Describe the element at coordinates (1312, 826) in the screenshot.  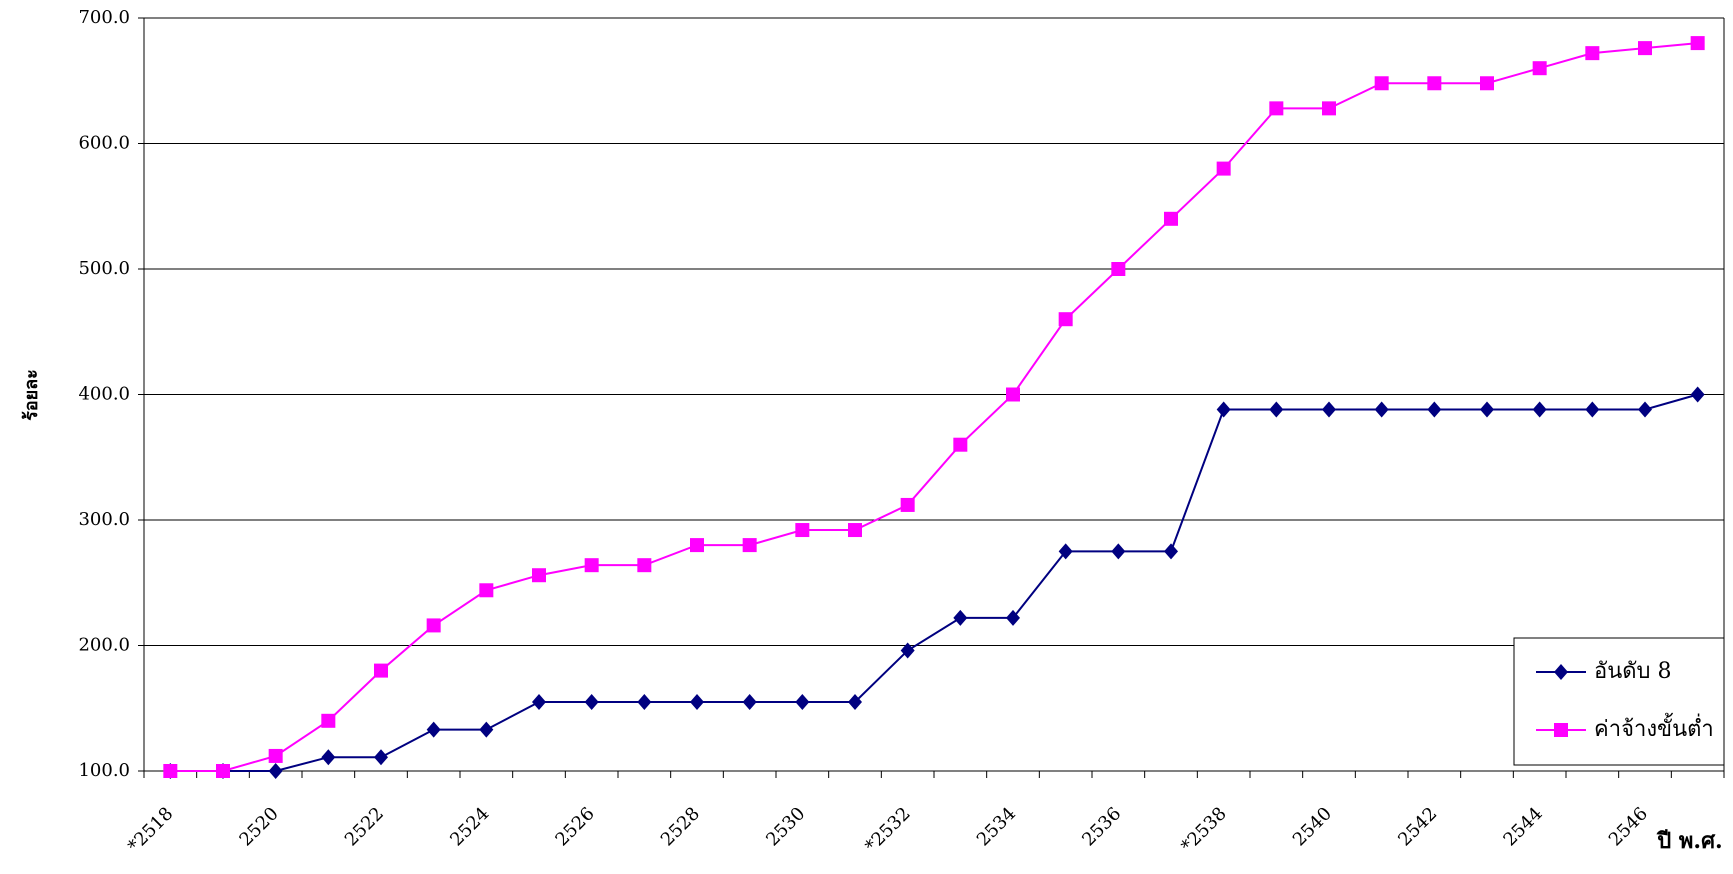
I see `x-tick-label: 2540` at that location.